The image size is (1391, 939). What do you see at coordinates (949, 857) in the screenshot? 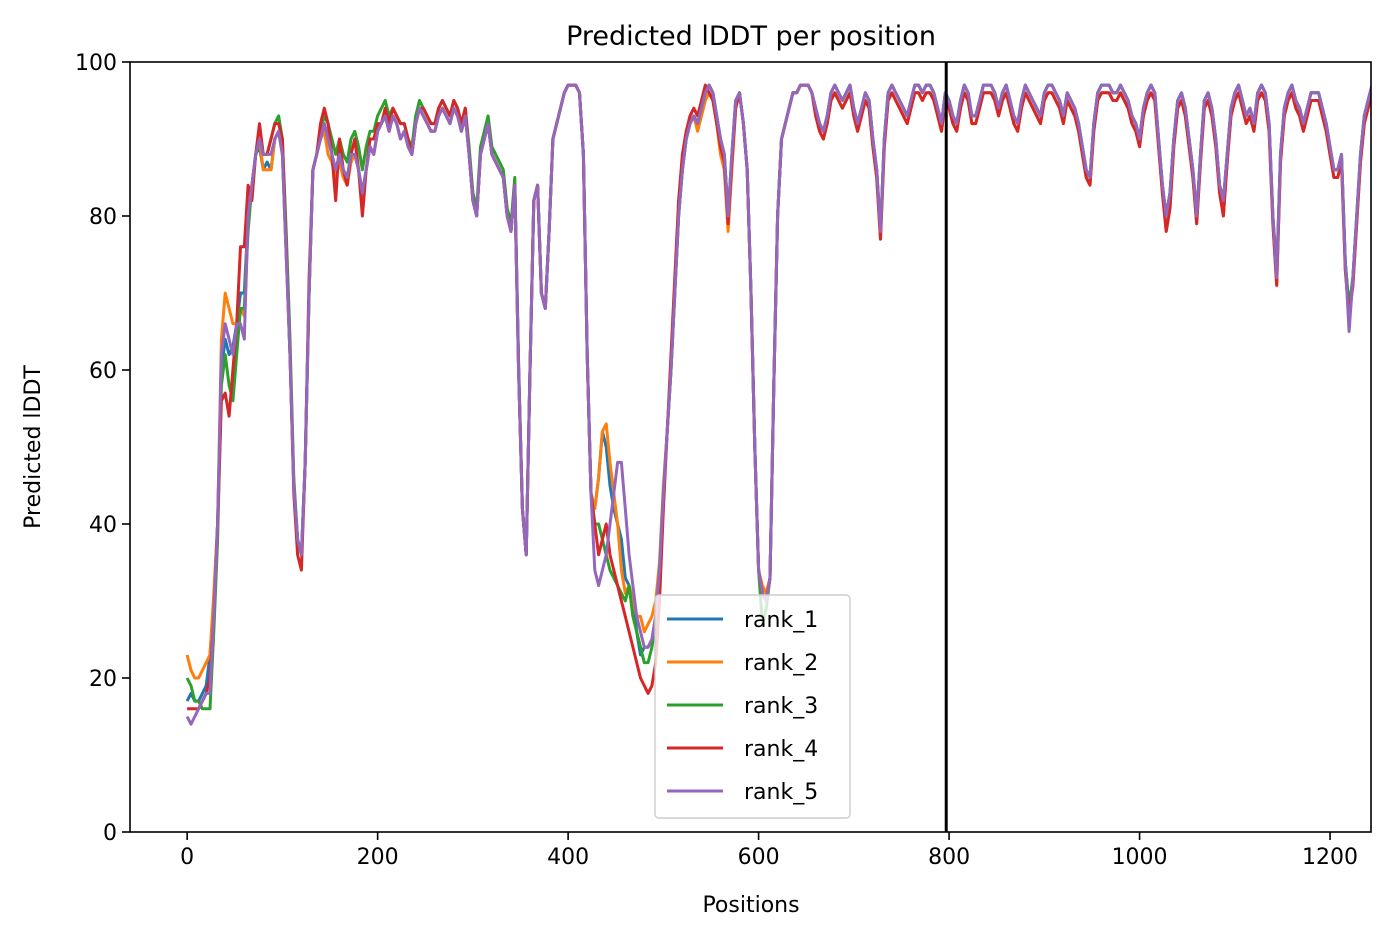
I see `x-tick-label: 800` at bounding box center [949, 857].